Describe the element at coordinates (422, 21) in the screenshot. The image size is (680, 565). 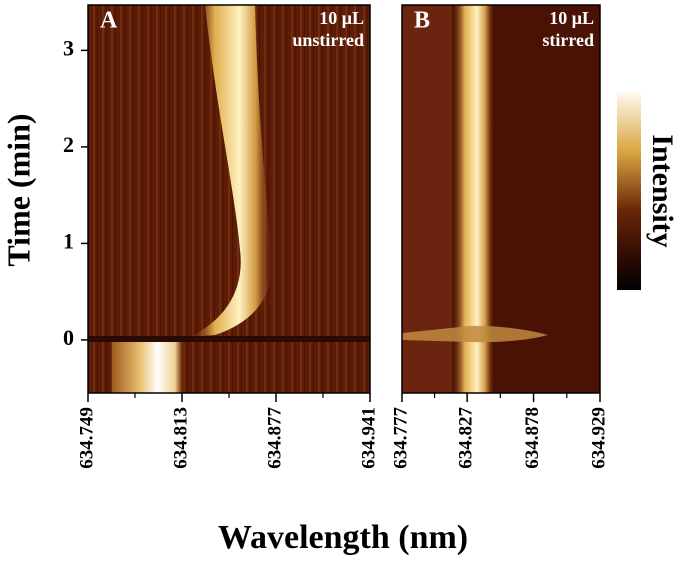
I see `panel-label: B` at that location.